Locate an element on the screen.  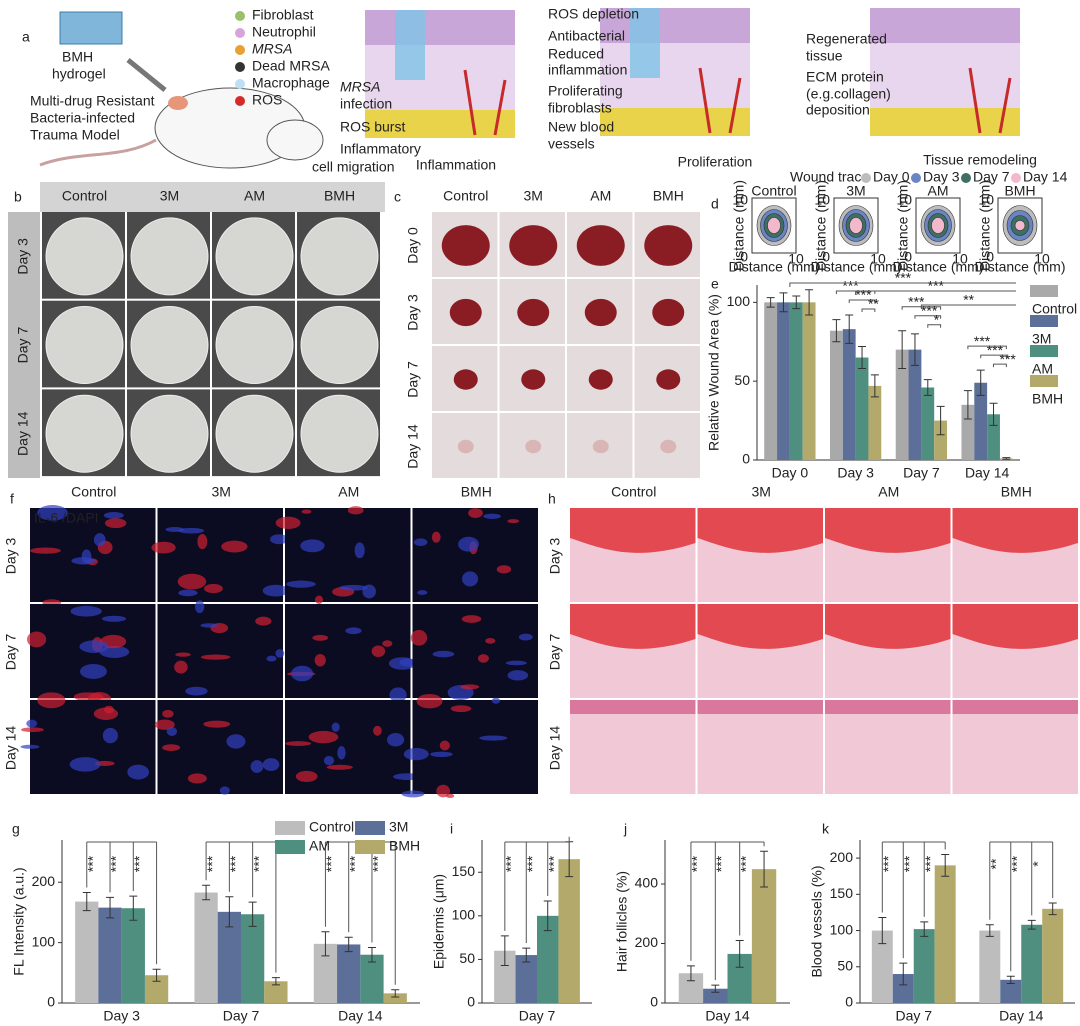
legend-icon is located at coordinates (240, 33).